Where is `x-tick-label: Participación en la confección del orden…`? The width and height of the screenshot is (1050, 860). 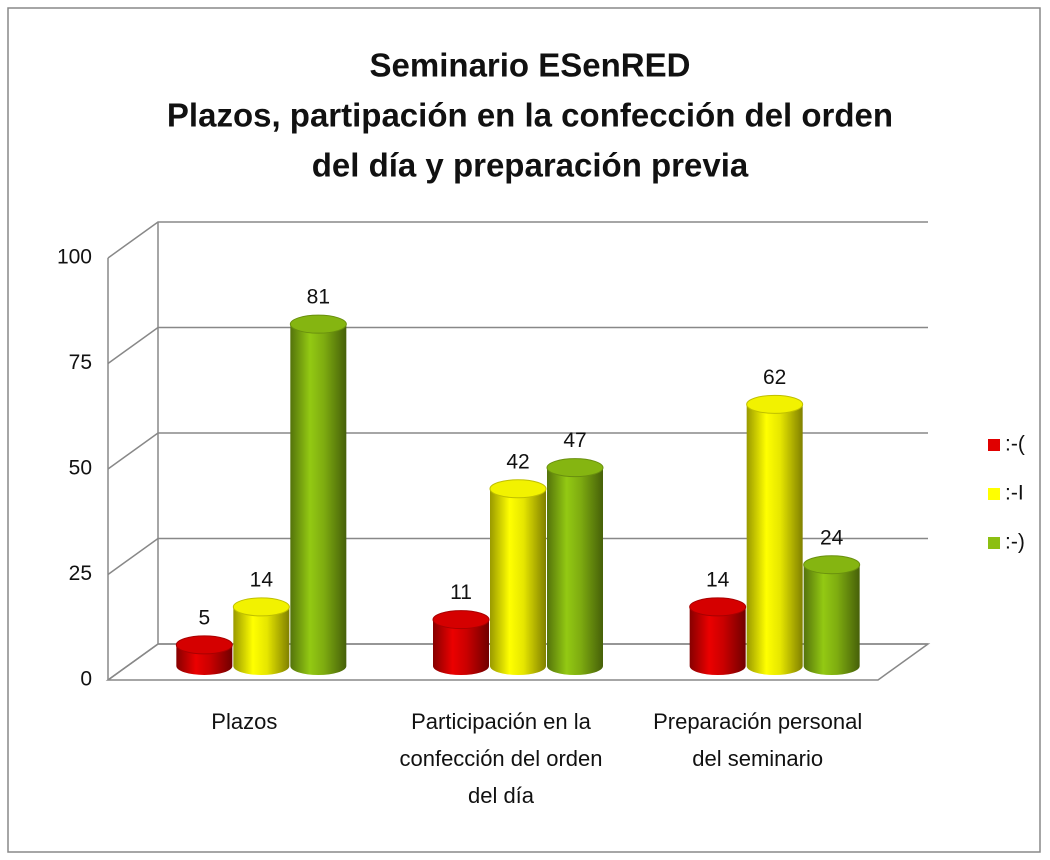 x-tick-label: Participación en la confección del orden… is located at coordinates (501, 758).